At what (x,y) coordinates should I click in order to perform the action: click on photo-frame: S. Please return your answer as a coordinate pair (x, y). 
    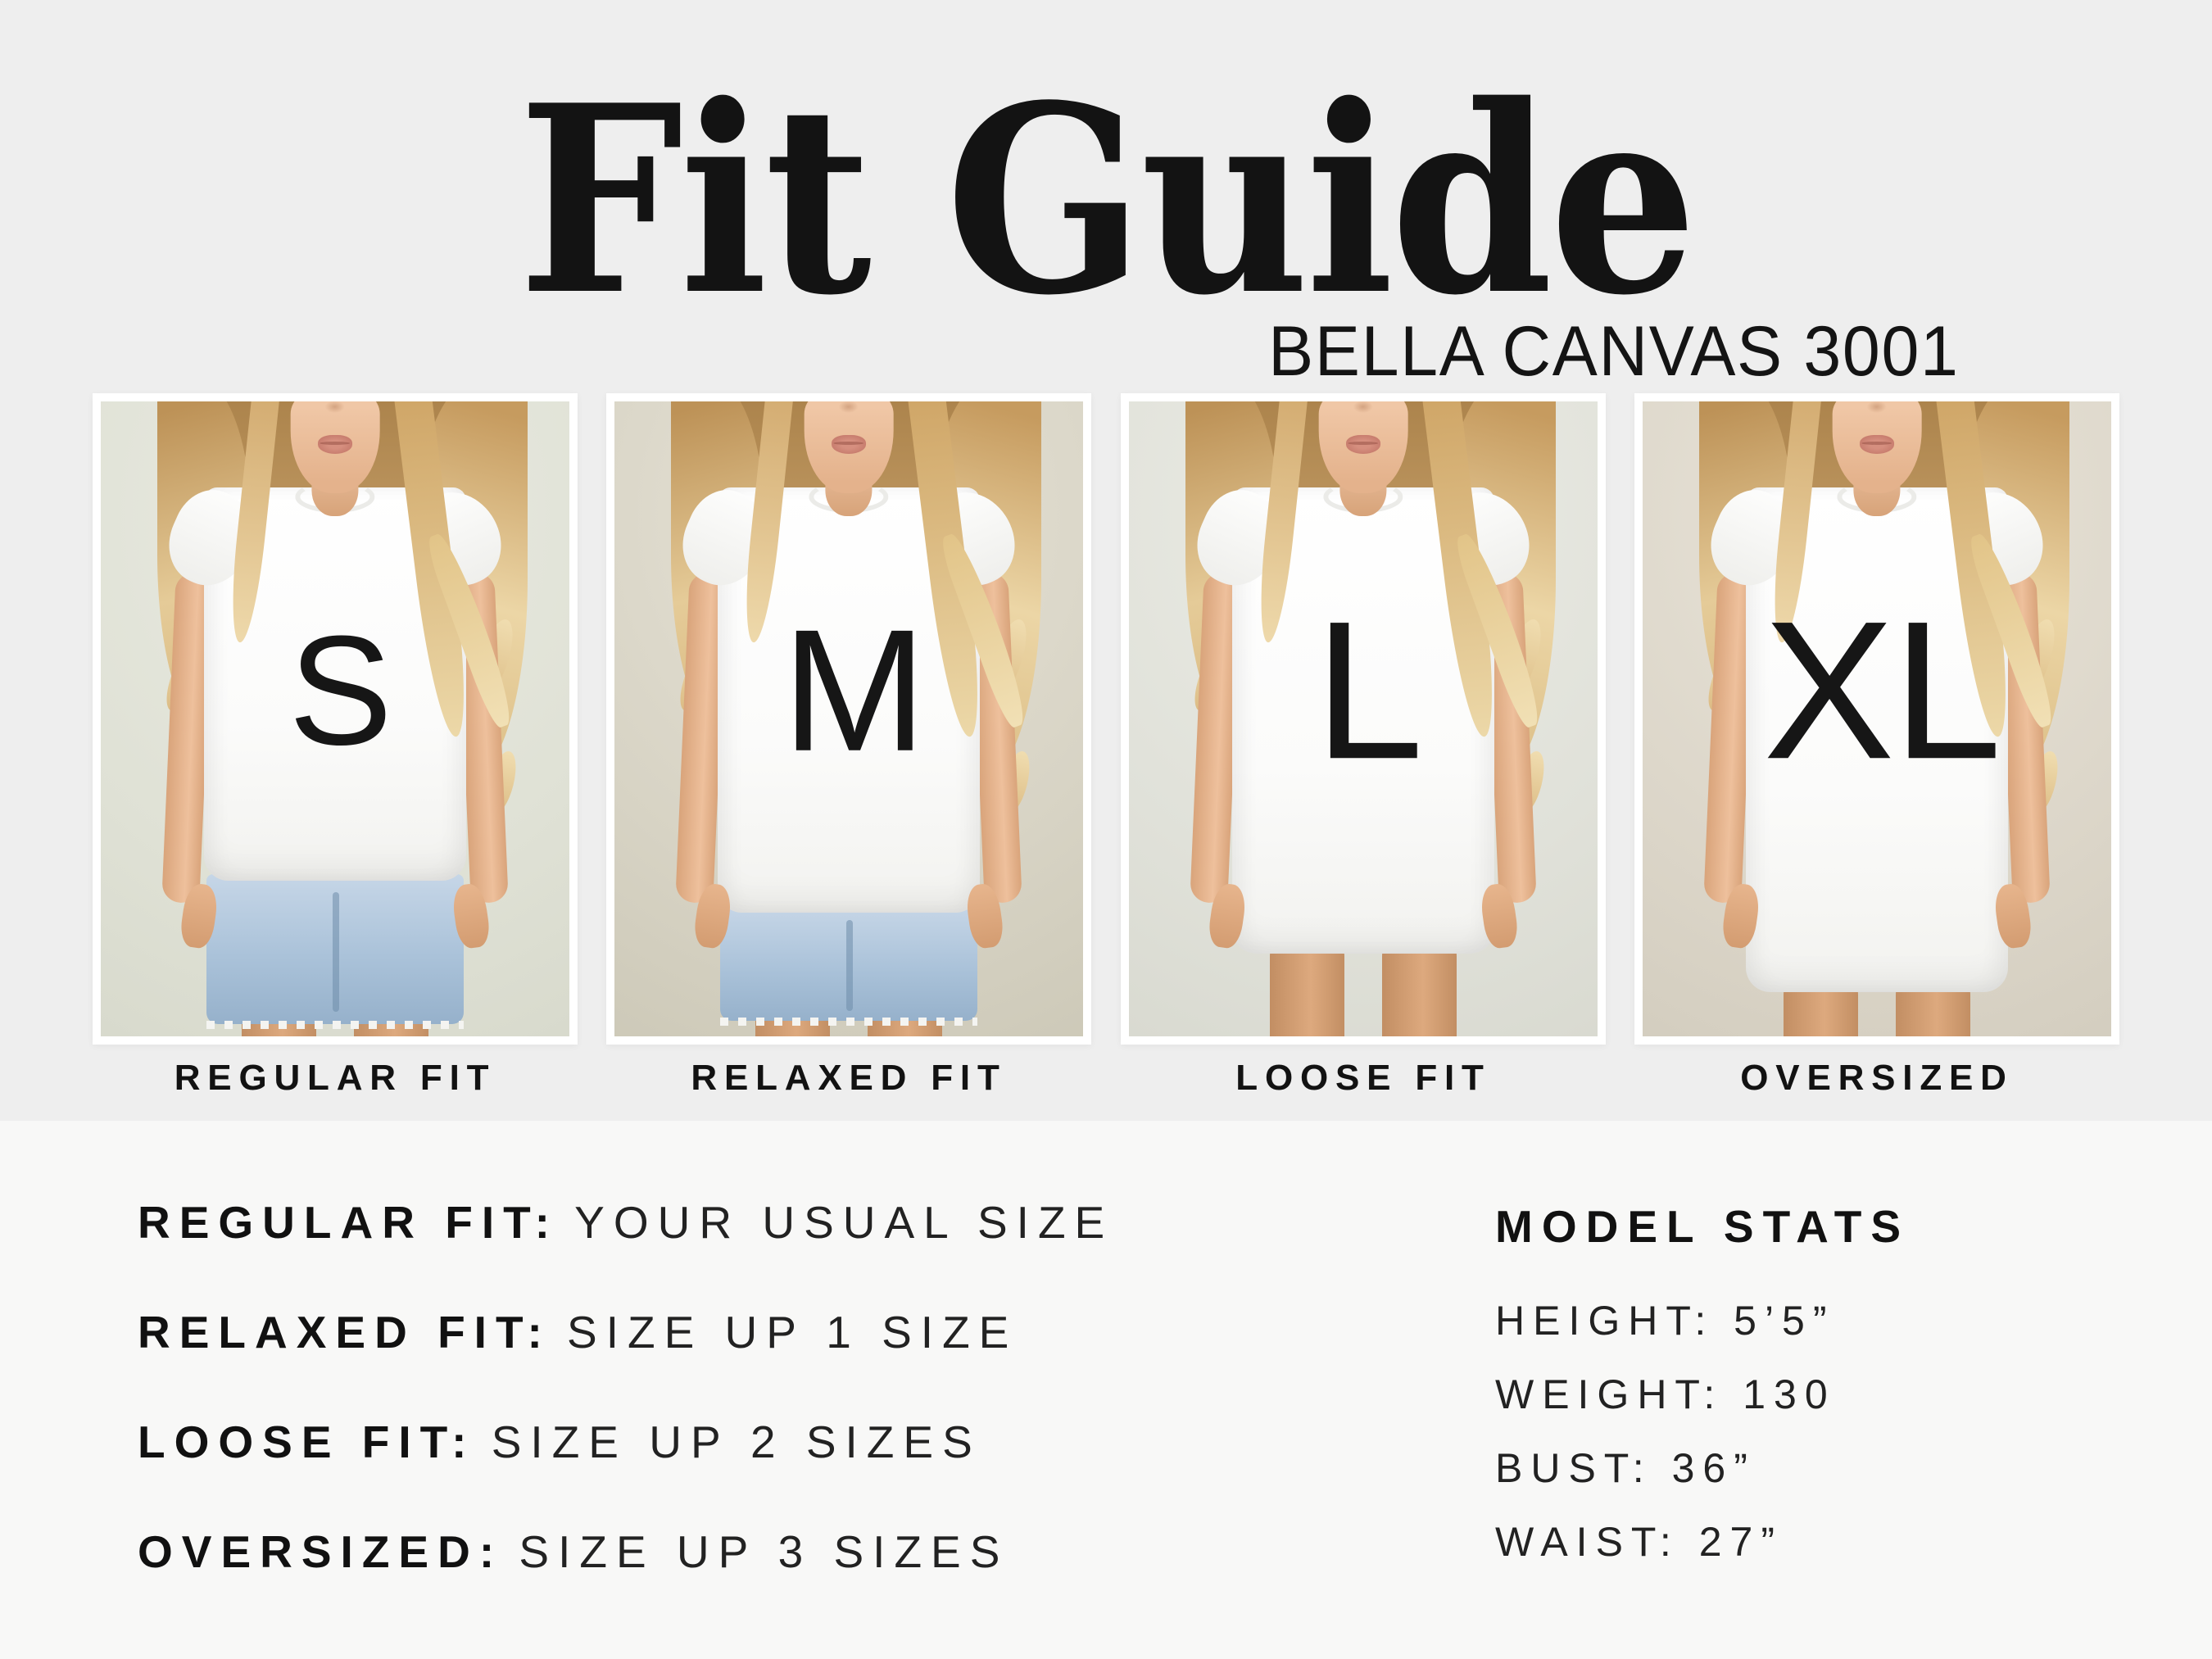
    Looking at the image, I should click on (335, 719).